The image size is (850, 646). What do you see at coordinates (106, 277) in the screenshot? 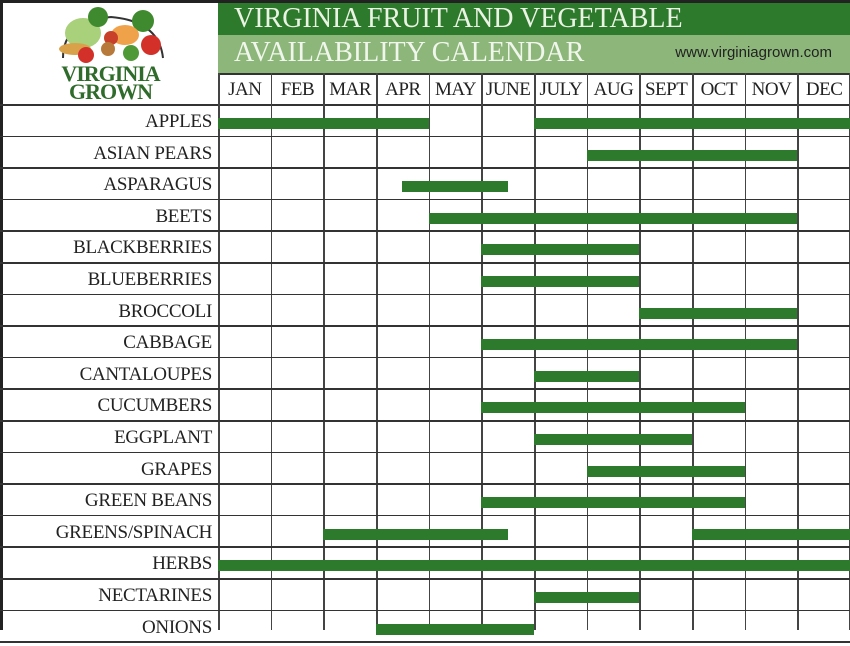
I see `row-label: BLUEBERRIES` at bounding box center [106, 277].